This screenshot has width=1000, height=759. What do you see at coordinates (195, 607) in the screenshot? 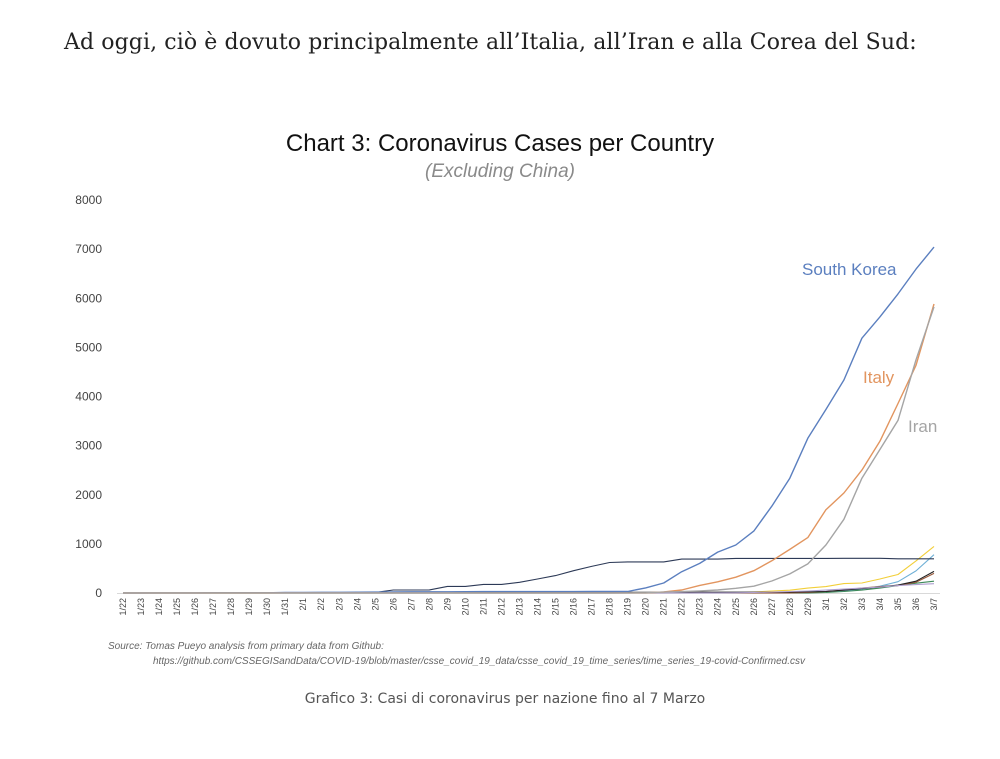
I see `x-tick-label: 1/26` at bounding box center [195, 607].